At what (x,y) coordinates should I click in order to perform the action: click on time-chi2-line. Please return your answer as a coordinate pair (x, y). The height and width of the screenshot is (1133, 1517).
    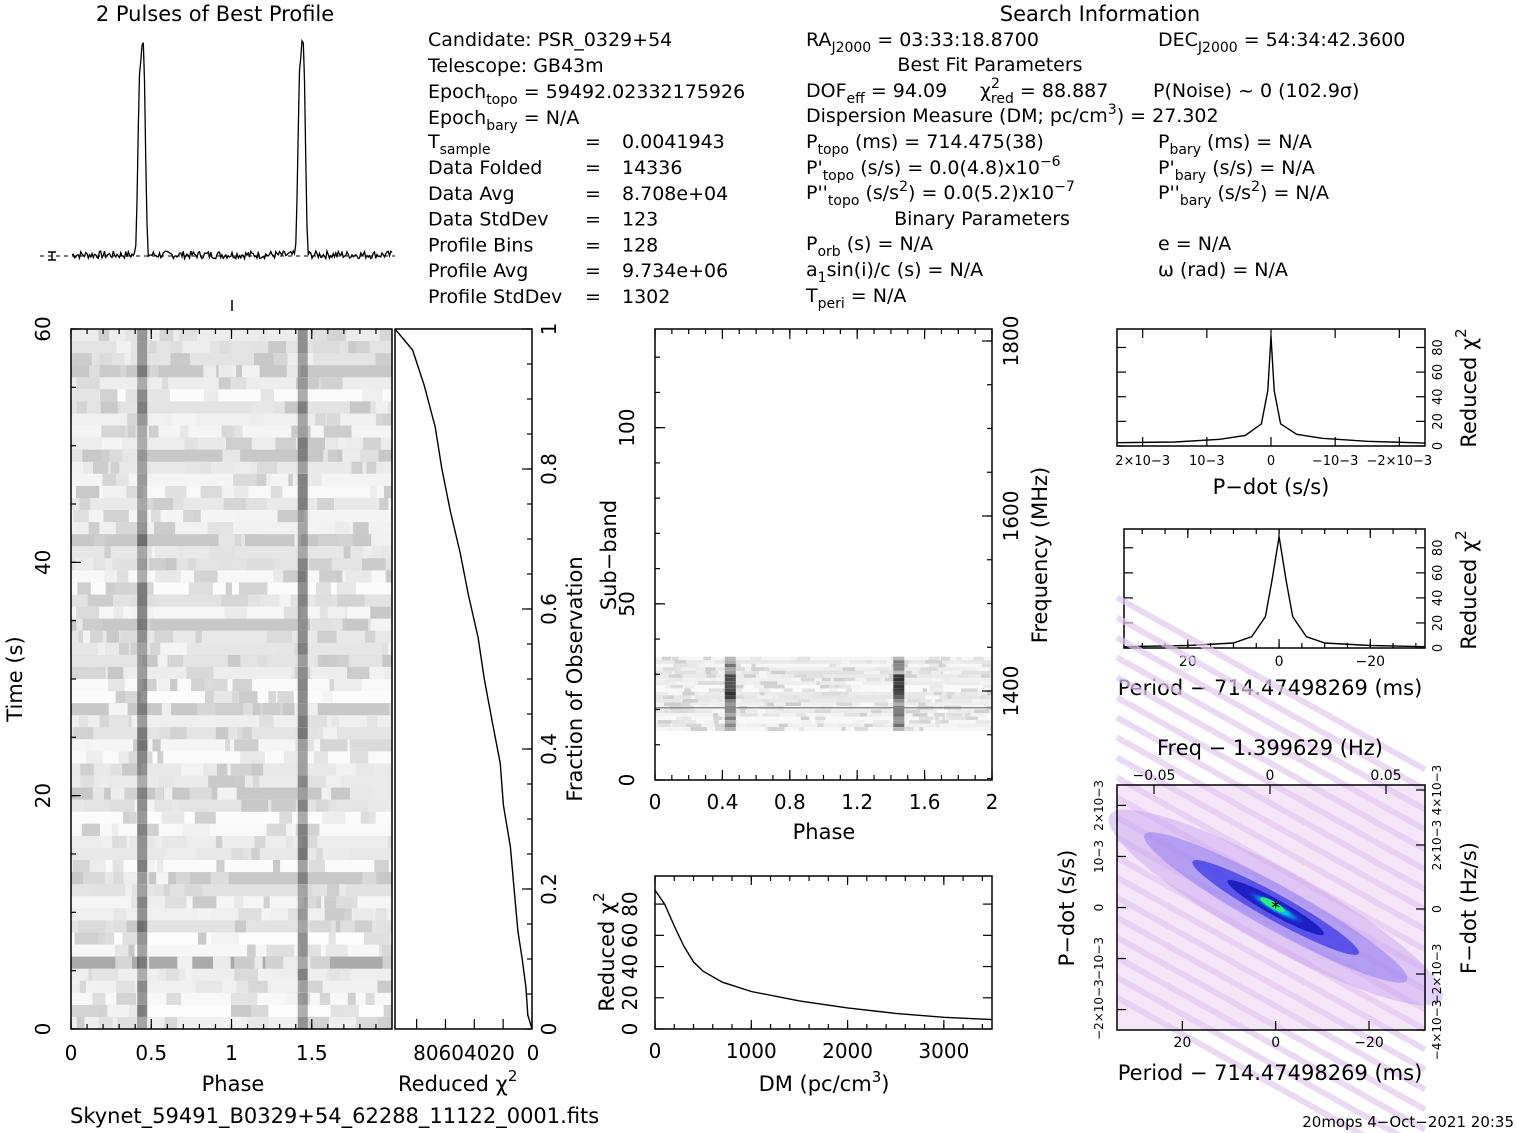
    Looking at the image, I should click on (463, 679).